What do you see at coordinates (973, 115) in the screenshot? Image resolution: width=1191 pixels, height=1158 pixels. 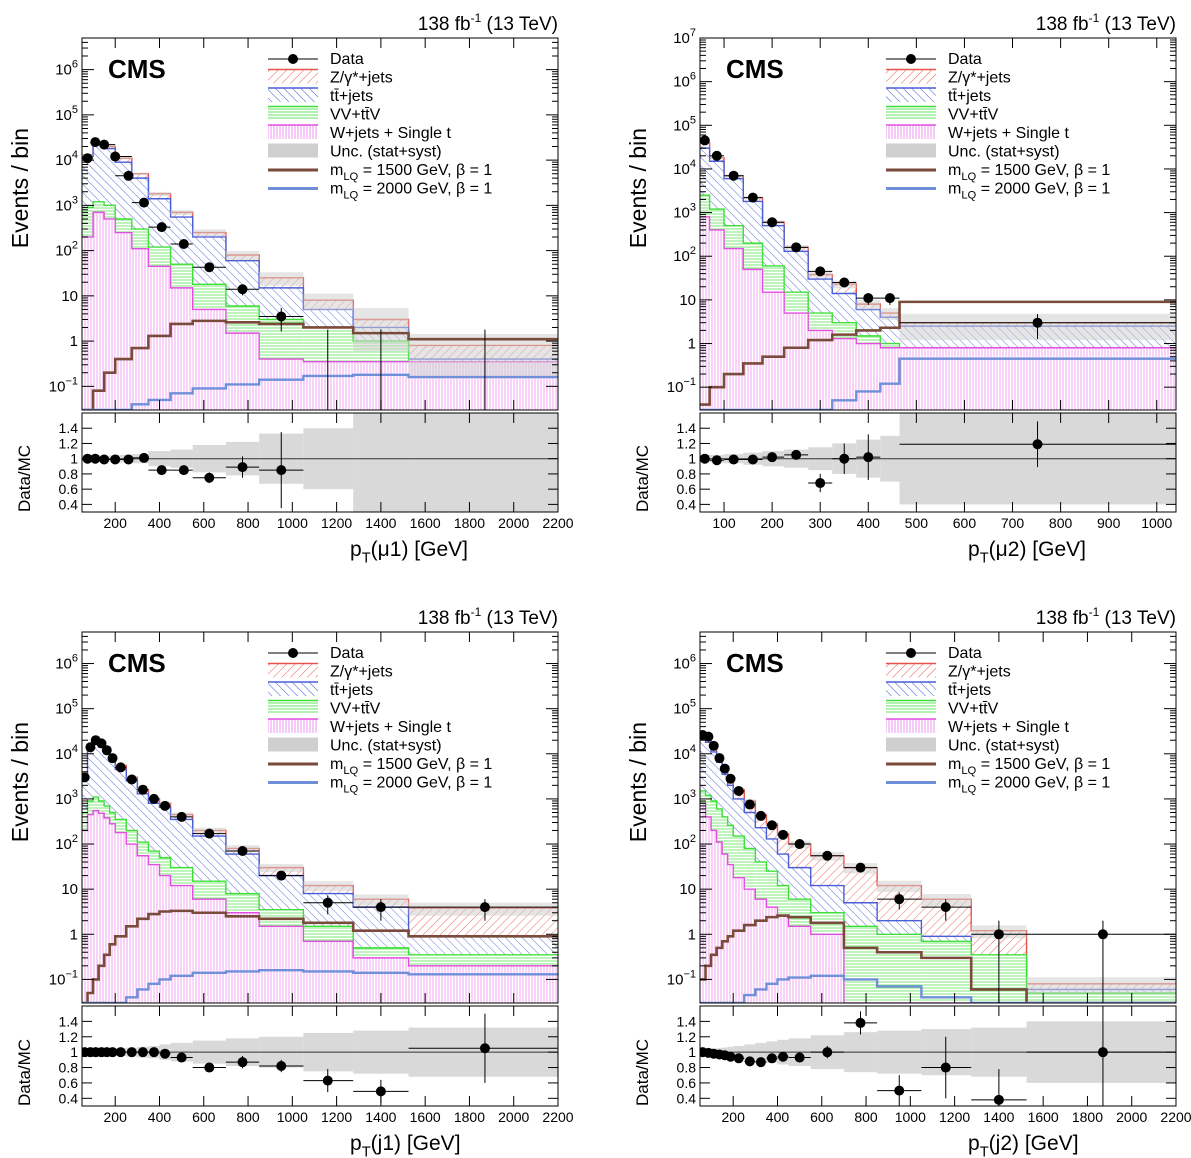 I see `legend-label-vv: VV+tt̄V` at bounding box center [973, 115].